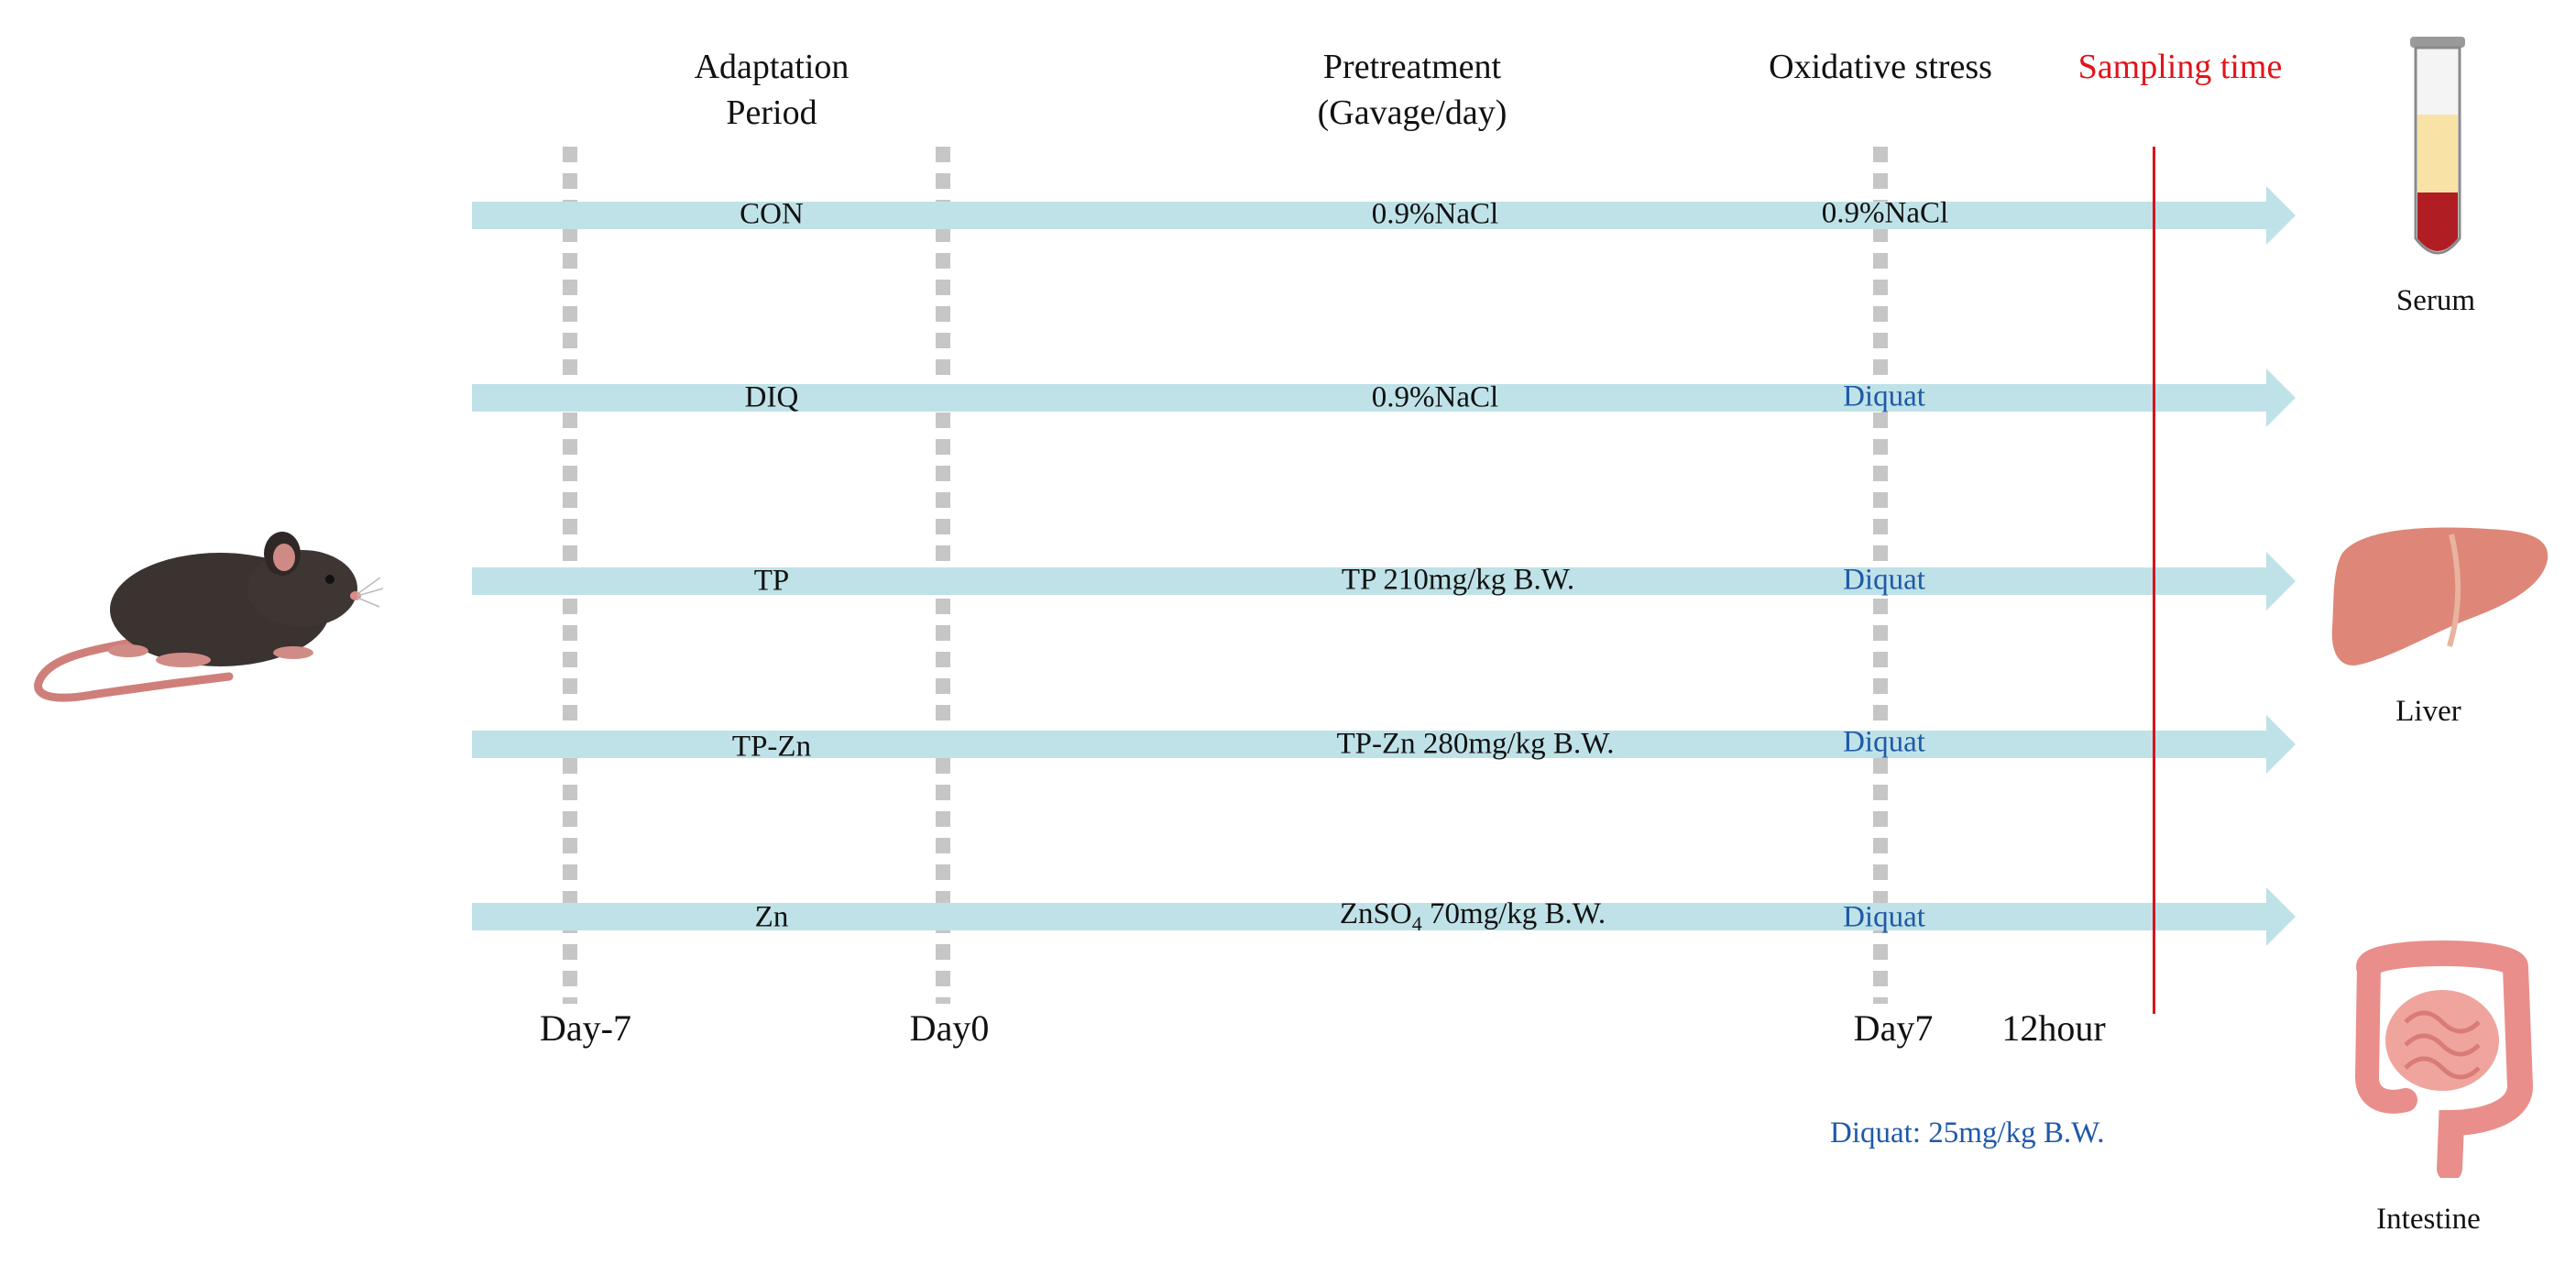 The image size is (2576, 1265). I want to click on sampling-time-line, so click(2154, 580).